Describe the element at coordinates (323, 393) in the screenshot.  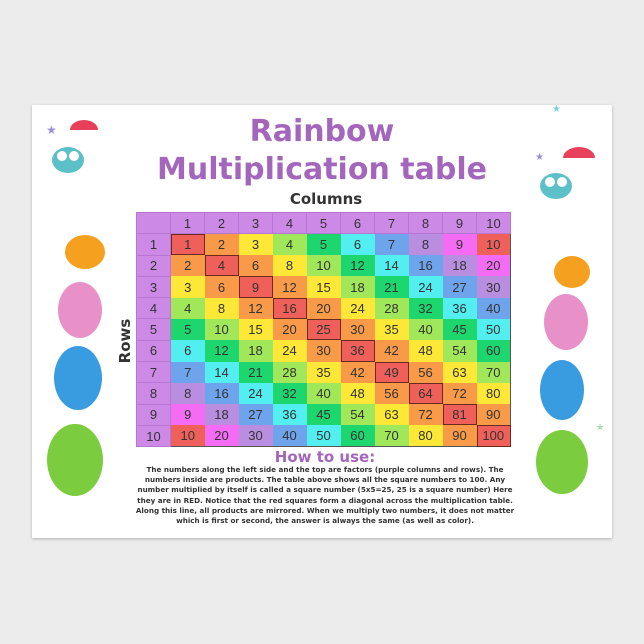
I see `table-row: 8 8 16 24 32 40 48 56 64 72 80` at that location.